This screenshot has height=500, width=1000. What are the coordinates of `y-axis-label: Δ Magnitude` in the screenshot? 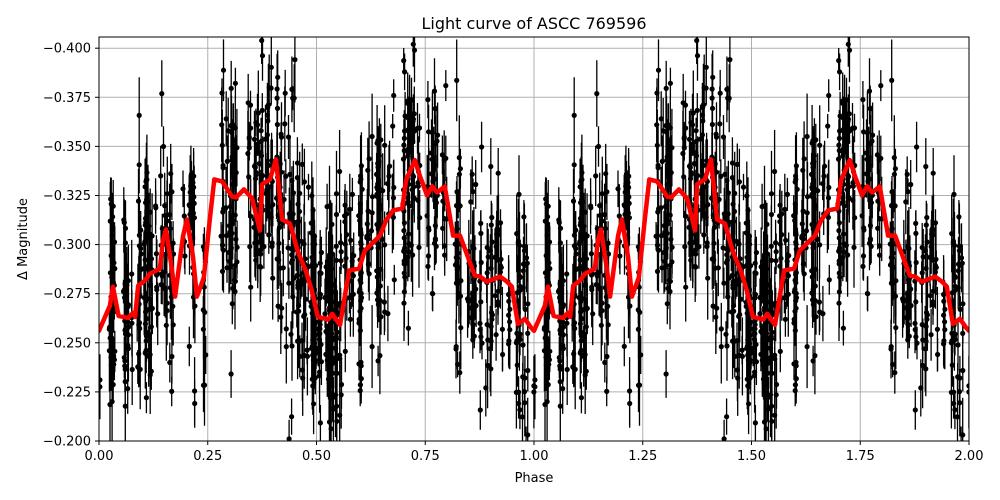 It's located at (23, 239).